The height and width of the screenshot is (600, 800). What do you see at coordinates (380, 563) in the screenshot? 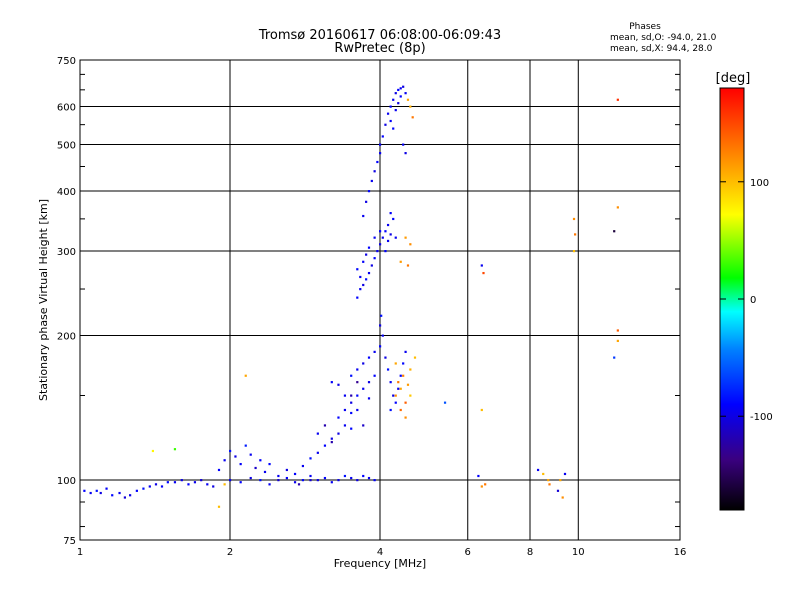
I see `x-axis-label: Frequency [MHz]` at bounding box center [380, 563].